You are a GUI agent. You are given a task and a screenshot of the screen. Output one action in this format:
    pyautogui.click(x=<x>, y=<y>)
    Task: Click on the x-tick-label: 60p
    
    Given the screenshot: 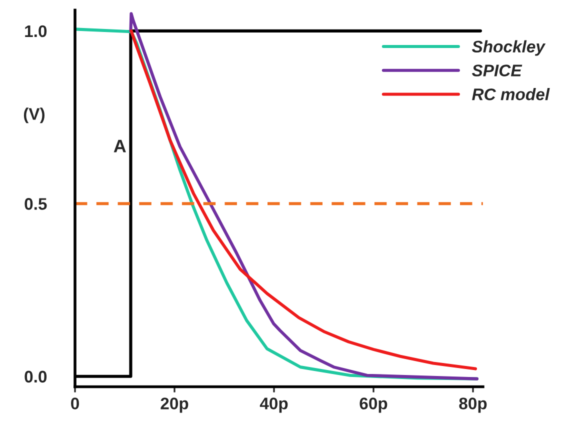 What is the action you would take?
    pyautogui.click(x=374, y=405)
    